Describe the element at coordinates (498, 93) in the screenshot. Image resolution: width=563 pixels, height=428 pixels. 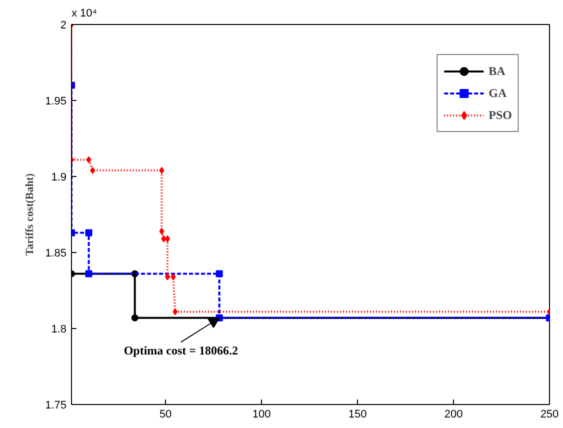
I see `legend-label: GA` at that location.